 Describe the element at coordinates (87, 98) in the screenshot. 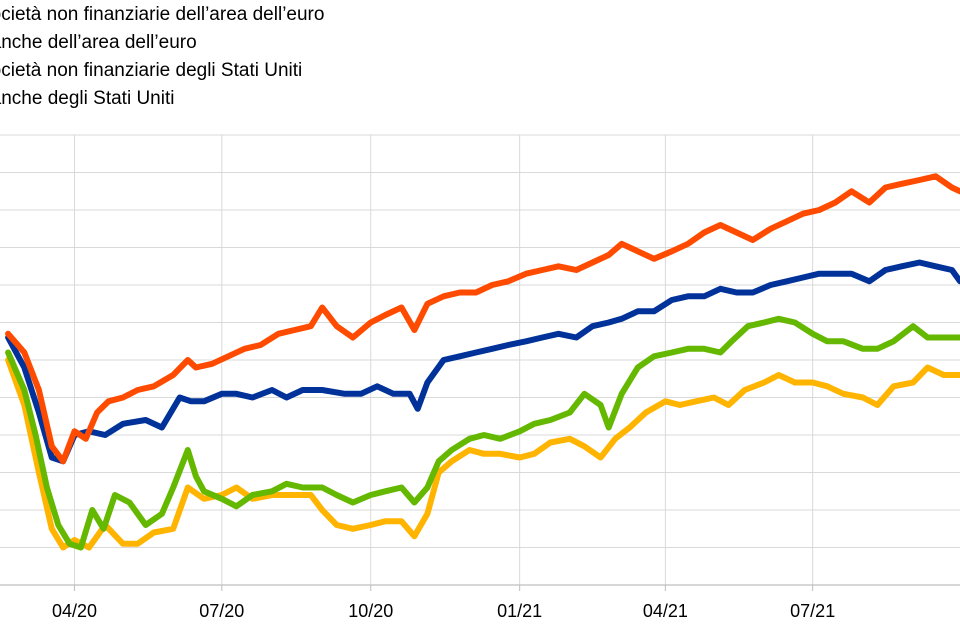

I see `legend-label: Banche degli Stati Uniti` at that location.